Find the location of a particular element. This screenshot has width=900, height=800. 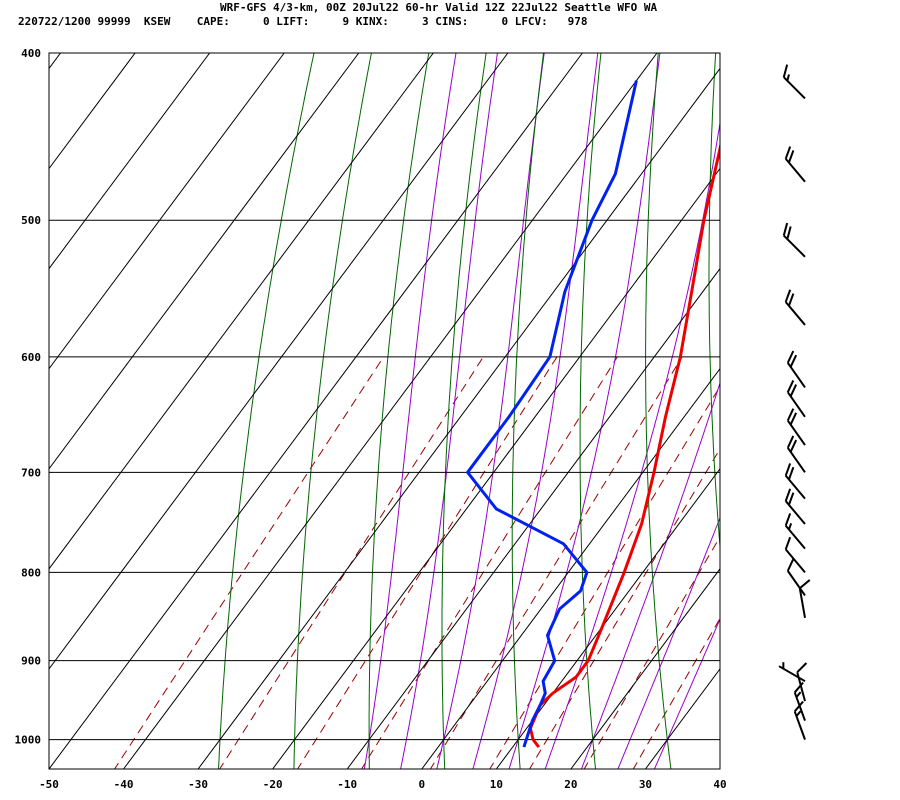

wind-barbs-column is located at coordinates (794, 402).